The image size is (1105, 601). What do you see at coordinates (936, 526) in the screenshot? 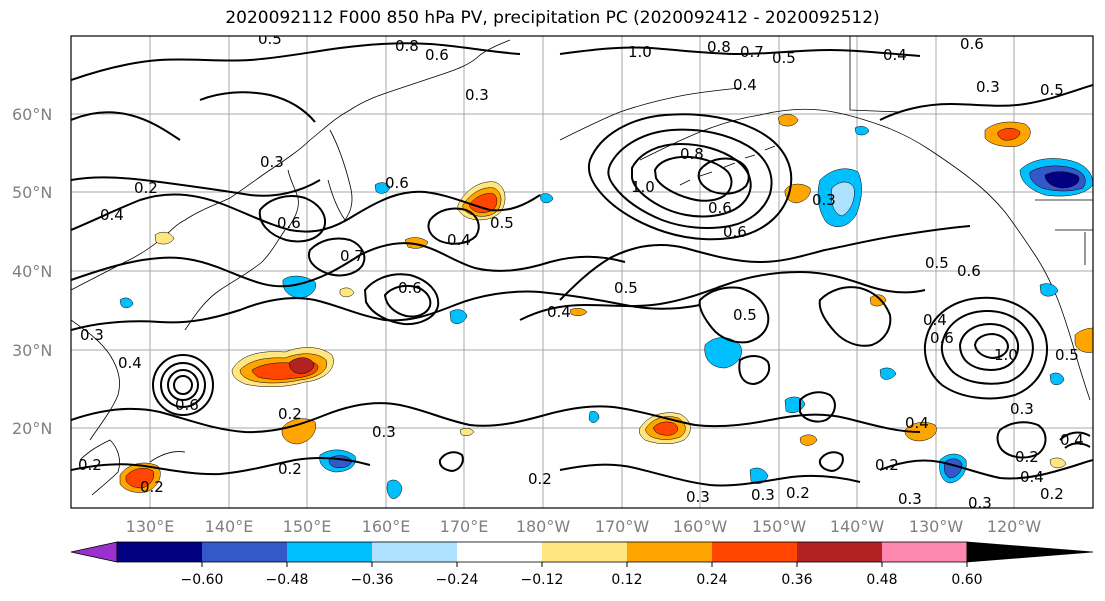
I see `lon-label: 130°W` at bounding box center [936, 526].